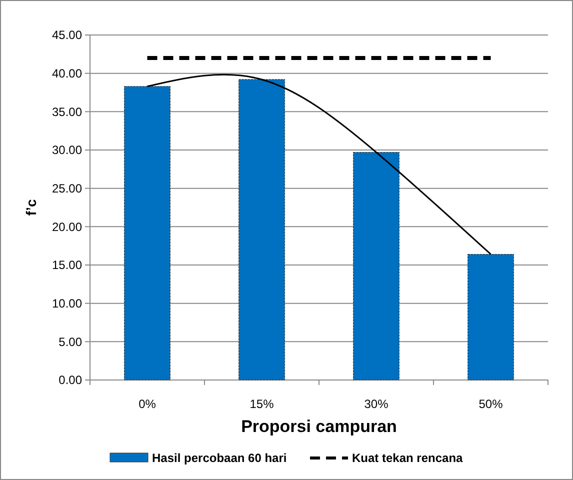 This screenshot has height=480, width=573. Describe the element at coordinates (67, 227) in the screenshot. I see `y-tick-label: 20.00` at that location.